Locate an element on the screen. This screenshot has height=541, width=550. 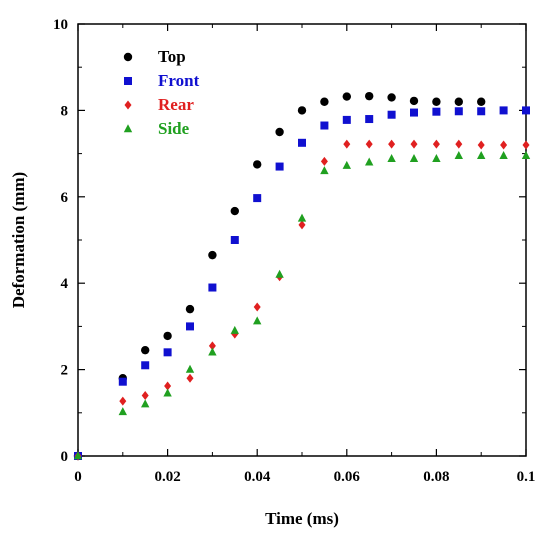
x-axis-title: Time (ms) is located at coordinates (302, 518).